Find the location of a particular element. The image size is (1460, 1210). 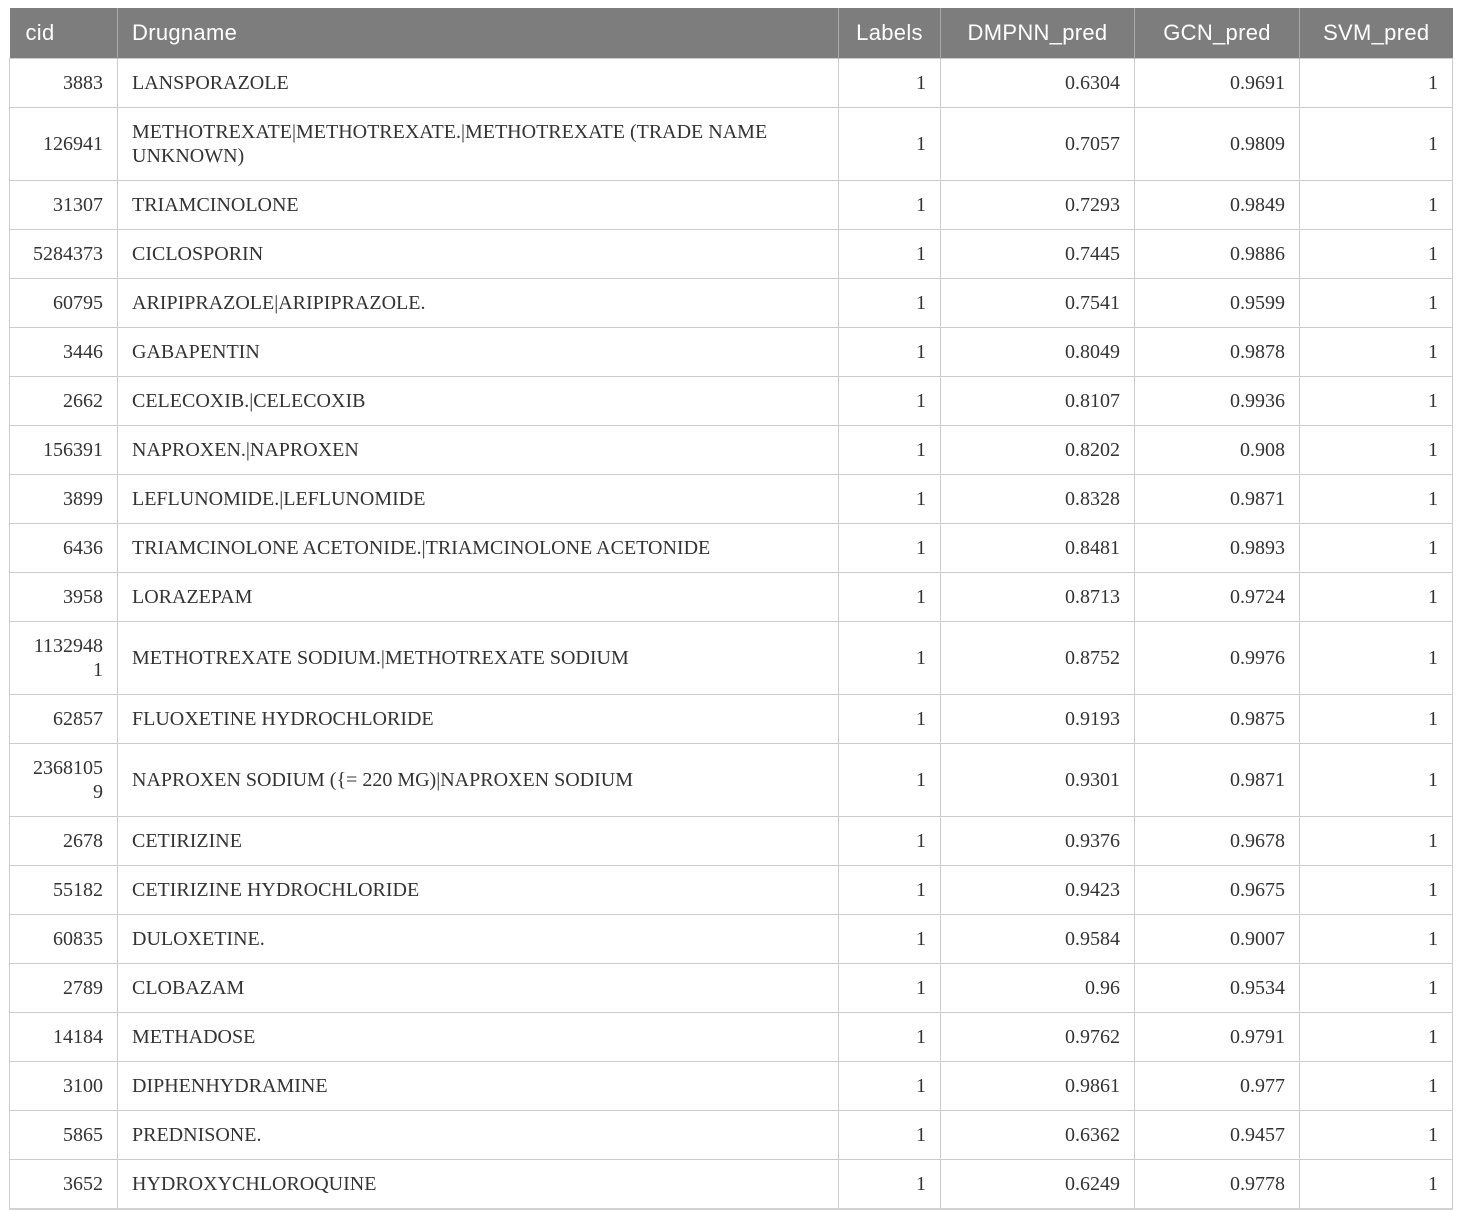

cell-gcn: 0.9791 is located at coordinates (1217, 1037).